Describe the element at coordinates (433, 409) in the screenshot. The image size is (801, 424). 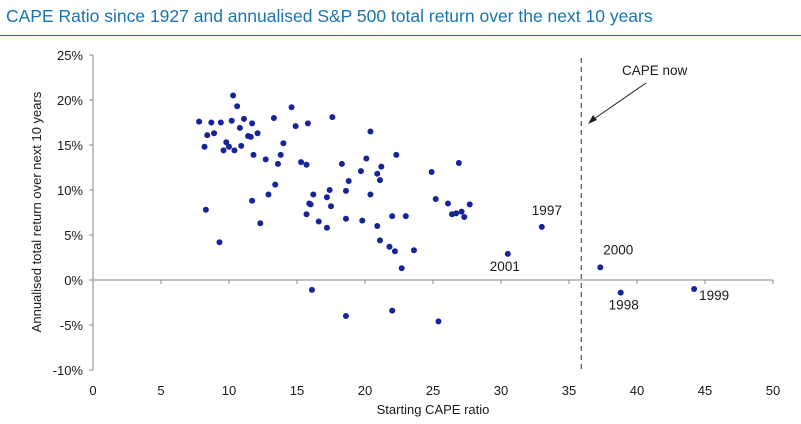
I see `x-axis-title: Starting CAPE ratio` at that location.